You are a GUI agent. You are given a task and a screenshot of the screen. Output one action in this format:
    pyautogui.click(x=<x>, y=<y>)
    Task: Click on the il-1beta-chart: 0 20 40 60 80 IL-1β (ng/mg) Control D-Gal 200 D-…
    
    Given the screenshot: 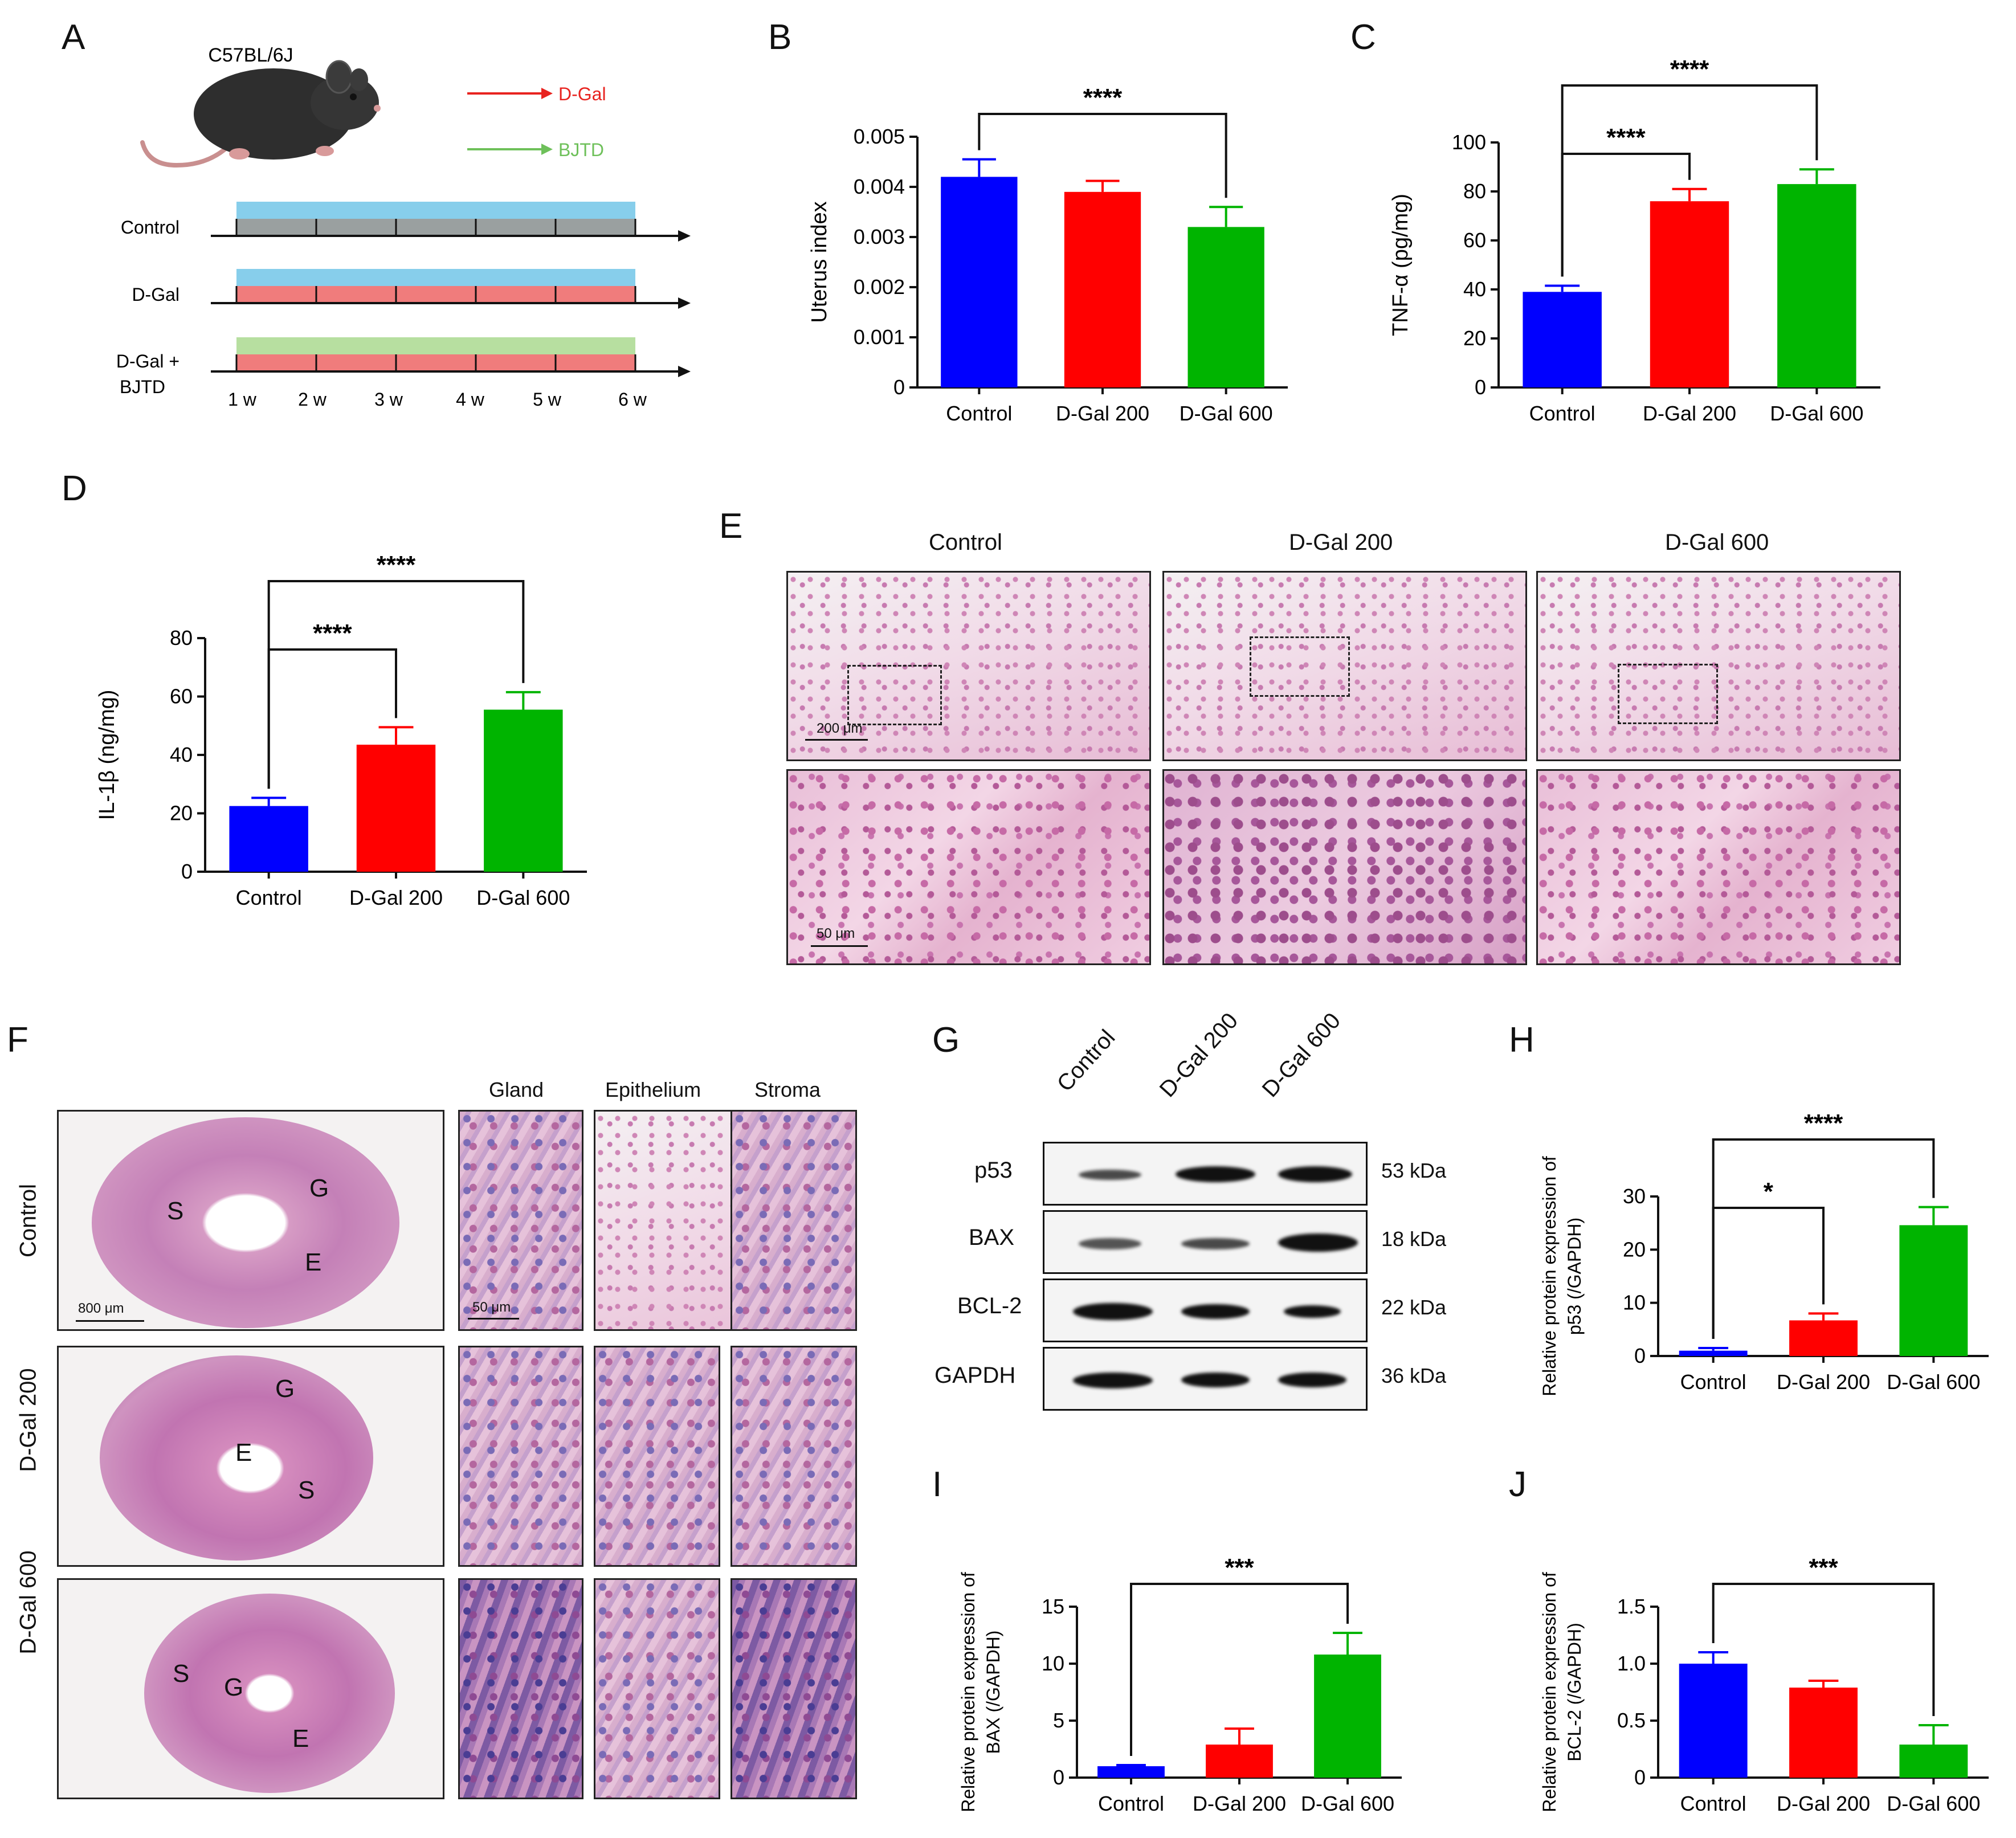 What is the action you would take?
    pyautogui.click(x=341, y=730)
    